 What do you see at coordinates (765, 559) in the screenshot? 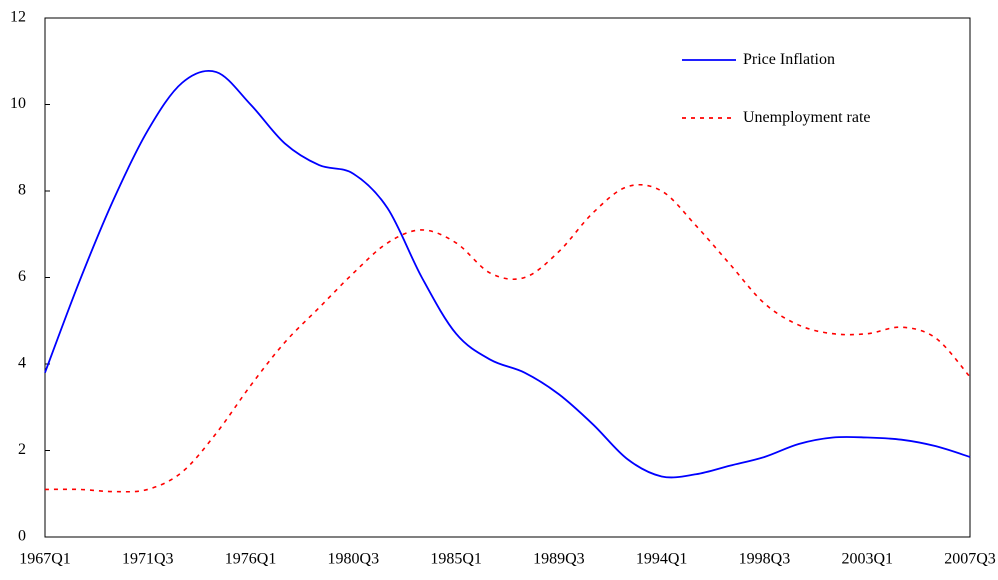
I see `x-tick-label: 1998Q3` at bounding box center [765, 559].